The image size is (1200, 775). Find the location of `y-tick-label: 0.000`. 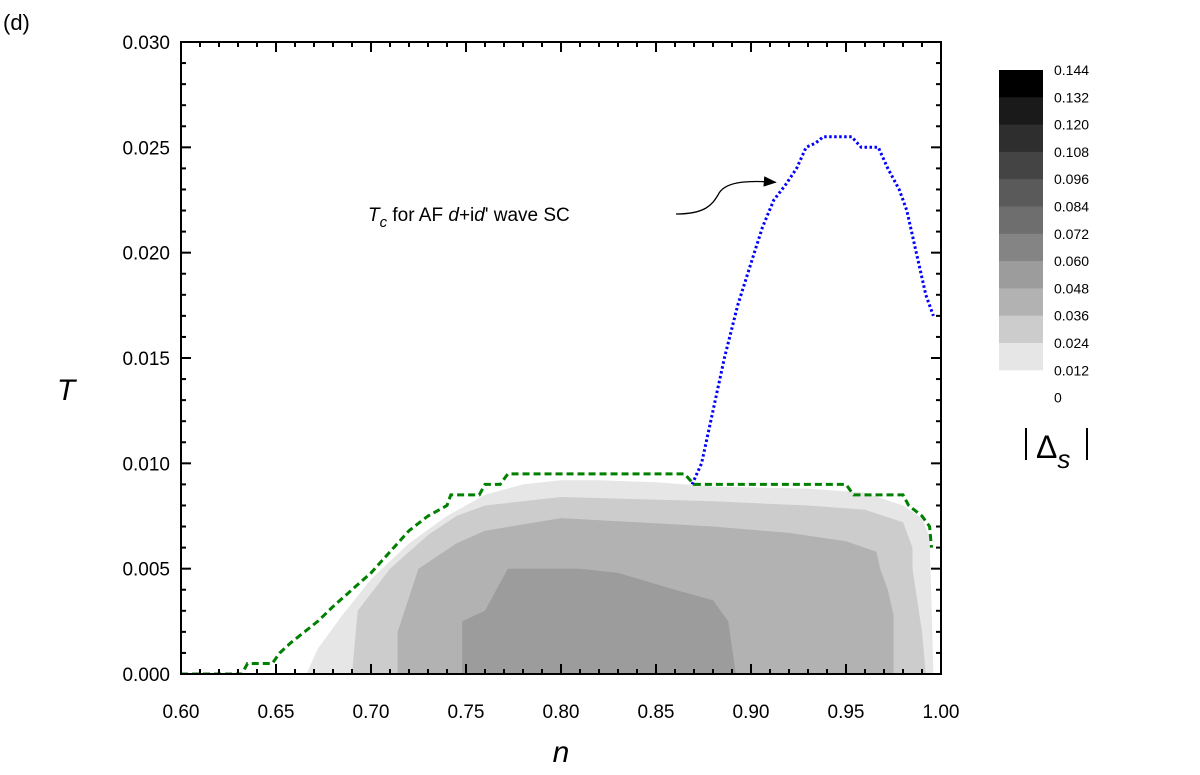

y-tick-label: 0.000 is located at coordinates (146, 675).